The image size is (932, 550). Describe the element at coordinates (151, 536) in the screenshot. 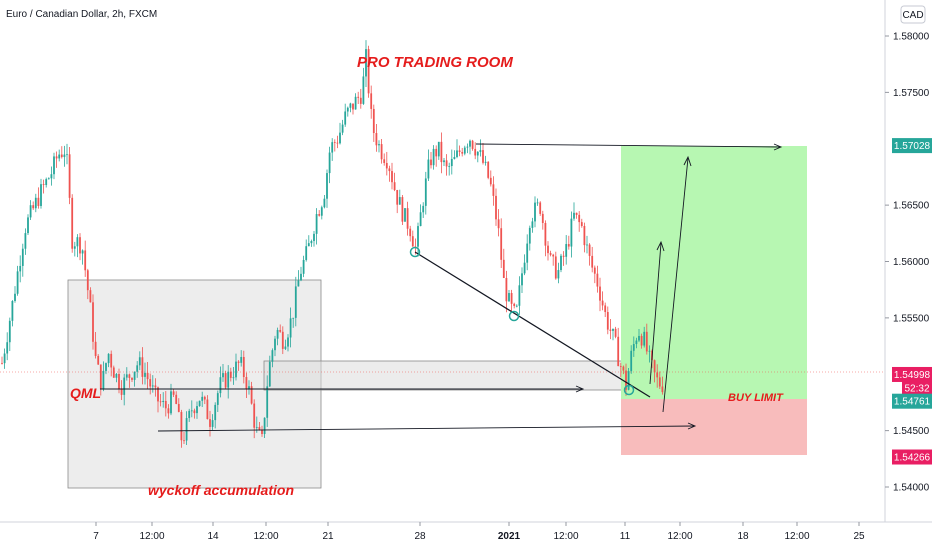

I see `x-tick-label: 12:00` at that location.